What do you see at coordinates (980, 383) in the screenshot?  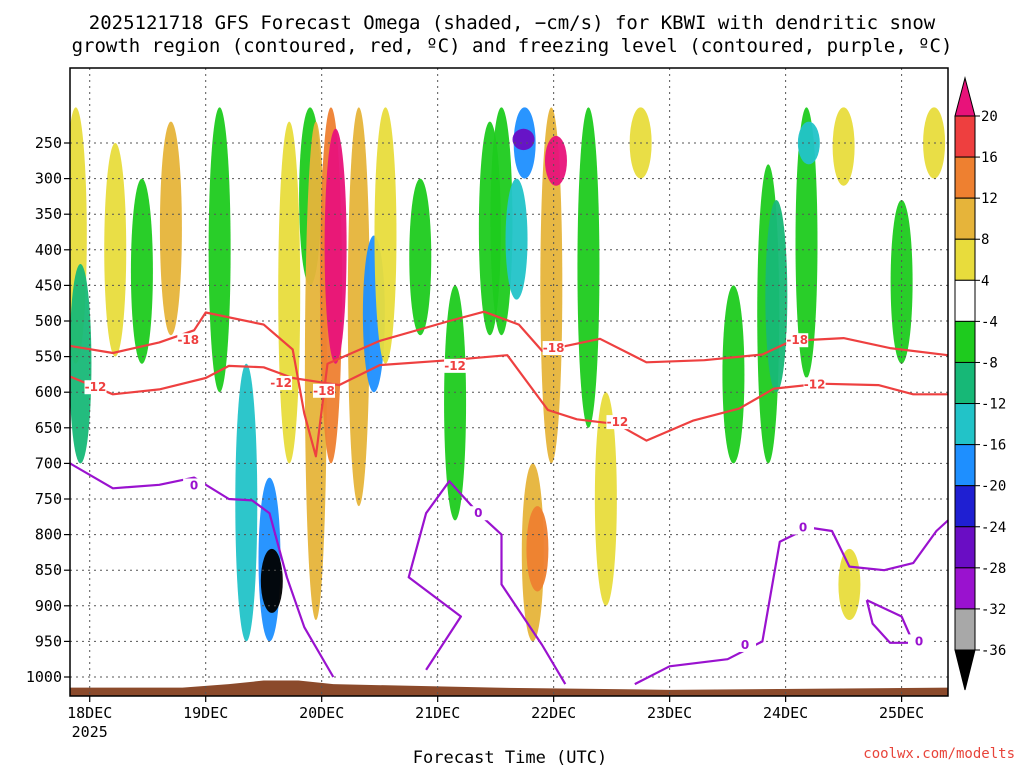 I see `colorbar: 20 16 12 8 4 -4 -8 -12 -16 -20 -24 -28 -32 -36` at bounding box center [980, 383].